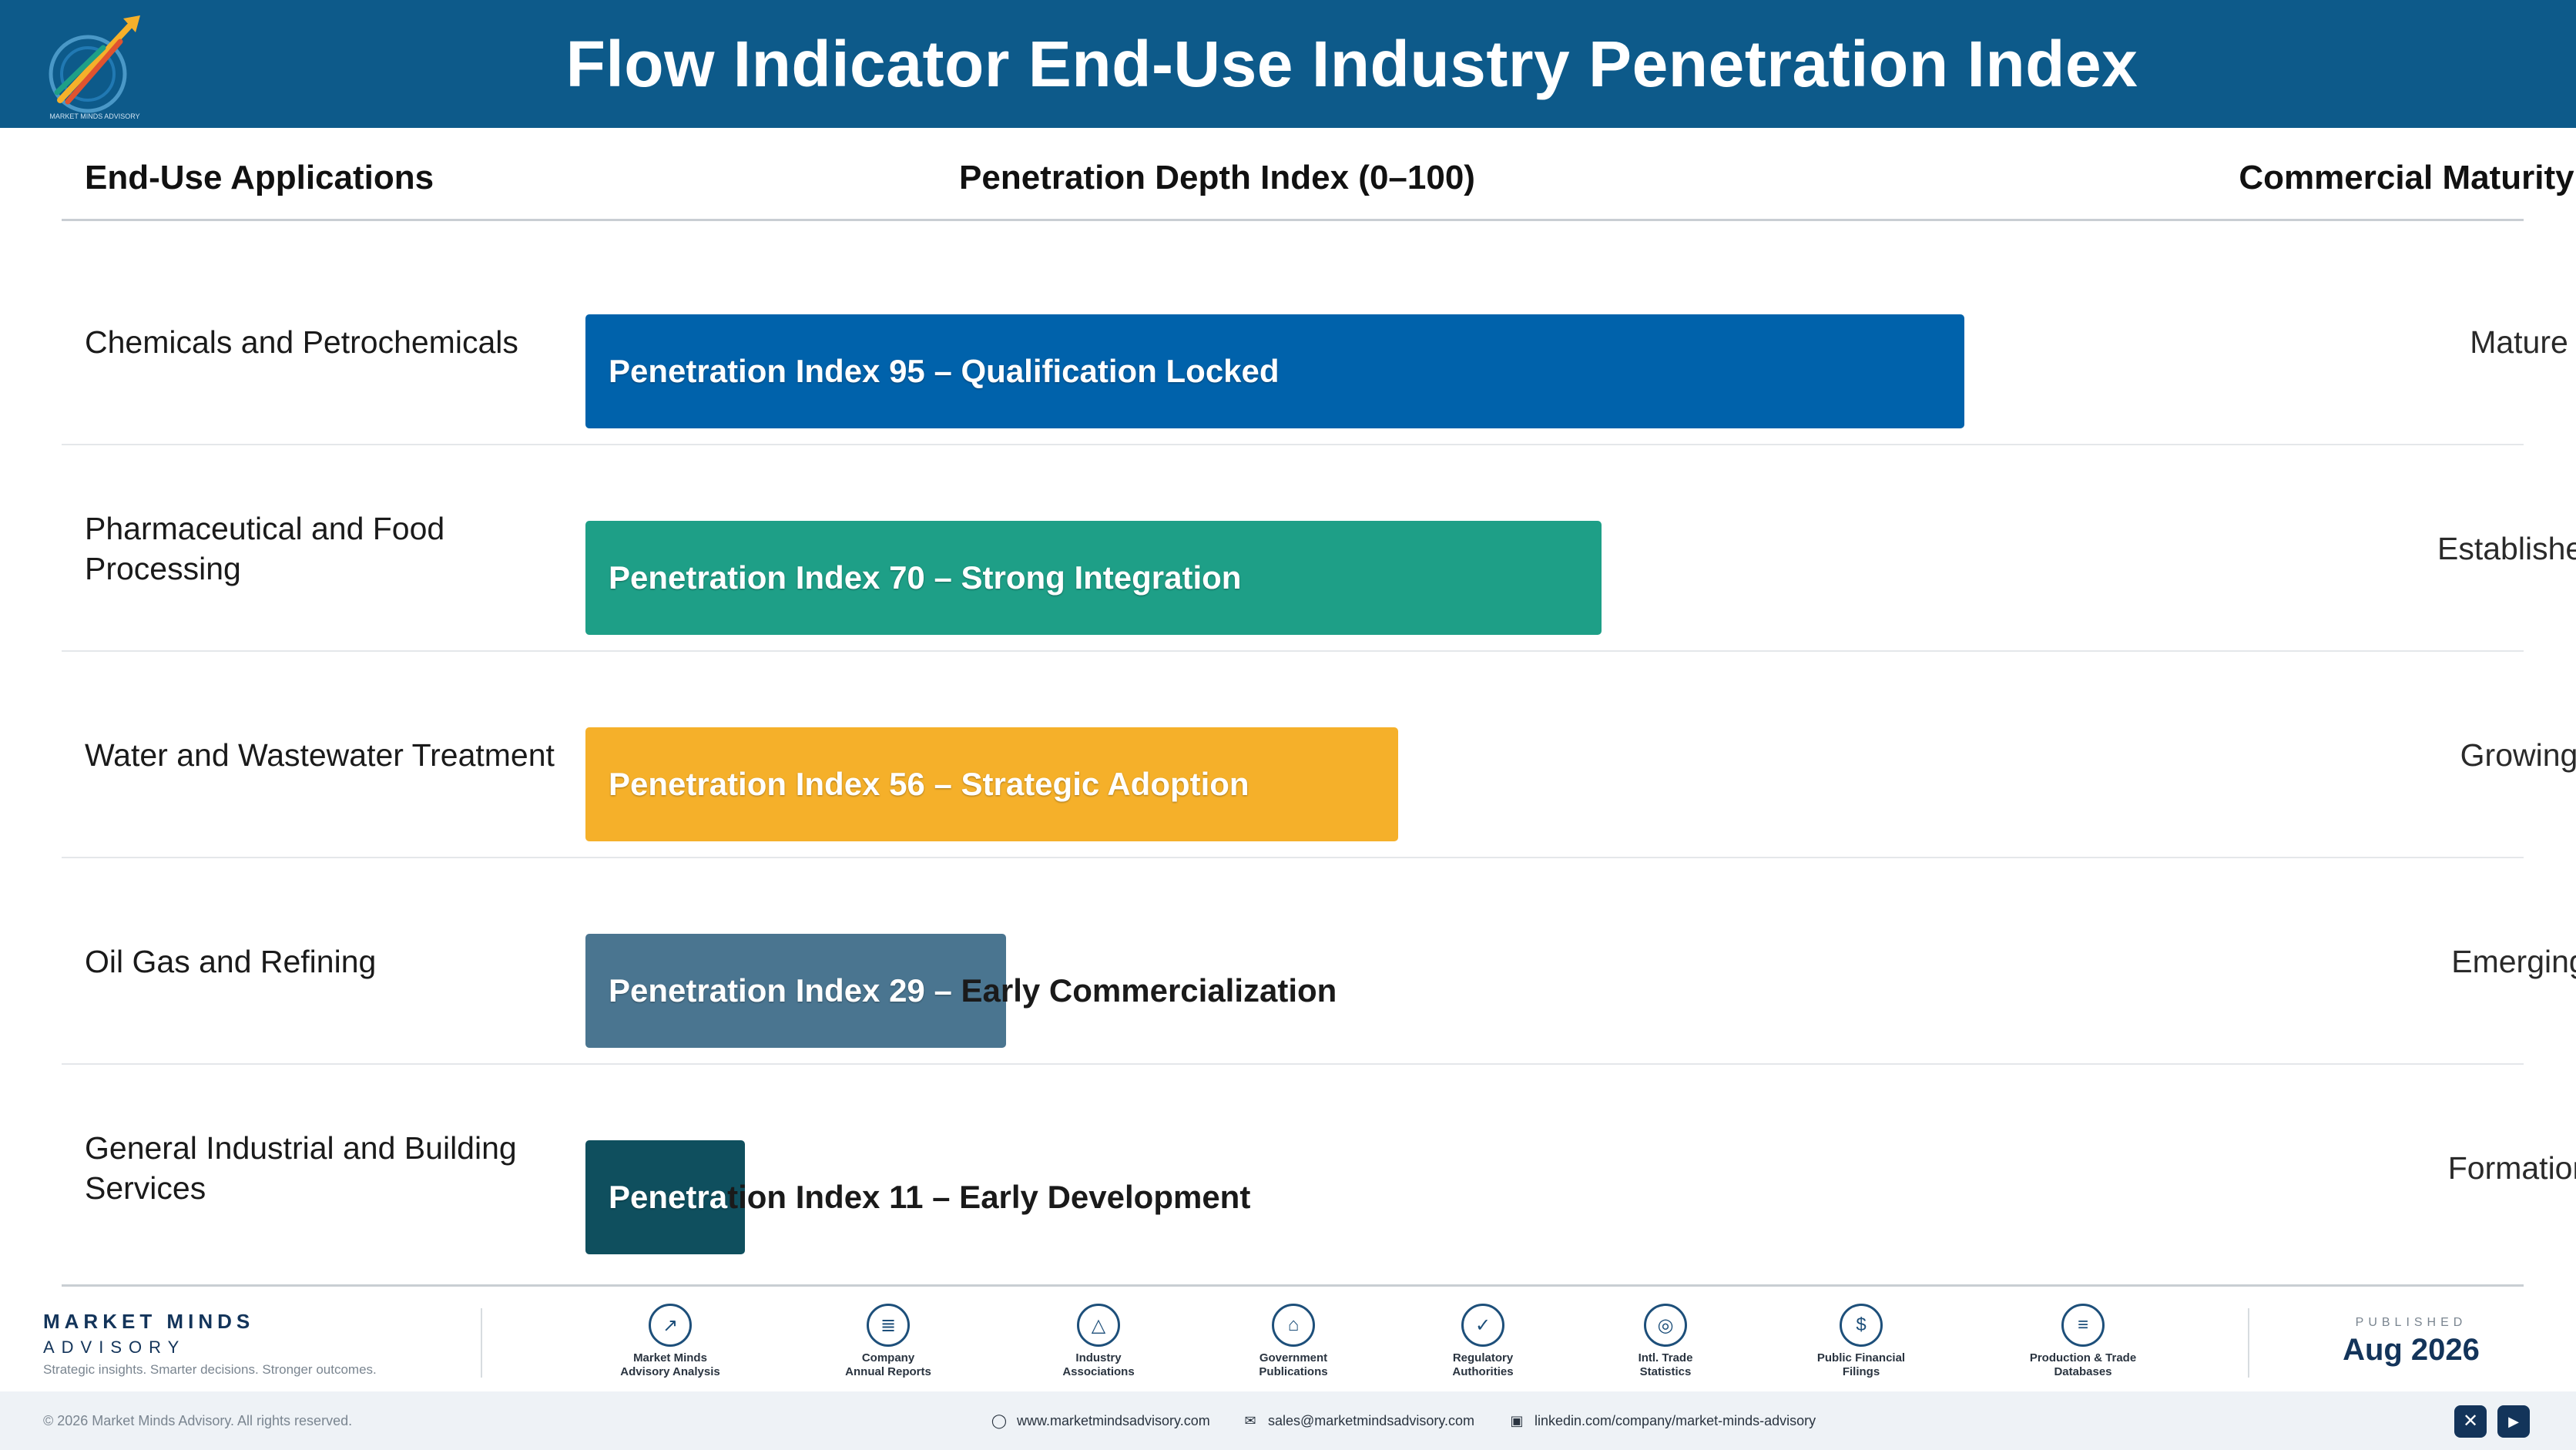 Image resolution: width=2576 pixels, height=1450 pixels. I want to click on source-label: Industry Associations, so click(1098, 1365).